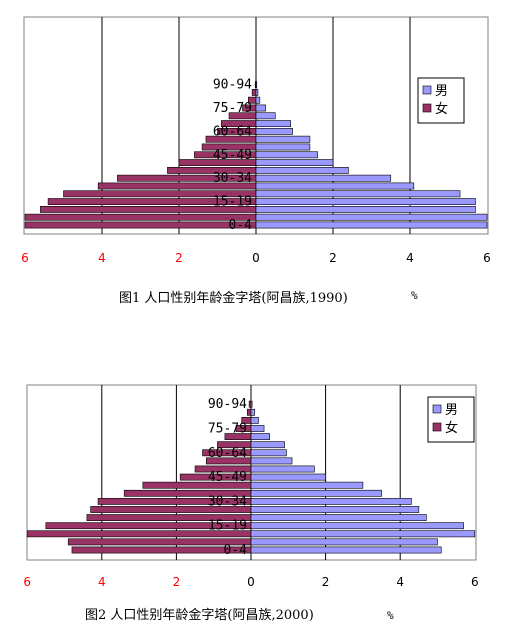  I want to click on chart1-unit-label: %, so click(414, 295).